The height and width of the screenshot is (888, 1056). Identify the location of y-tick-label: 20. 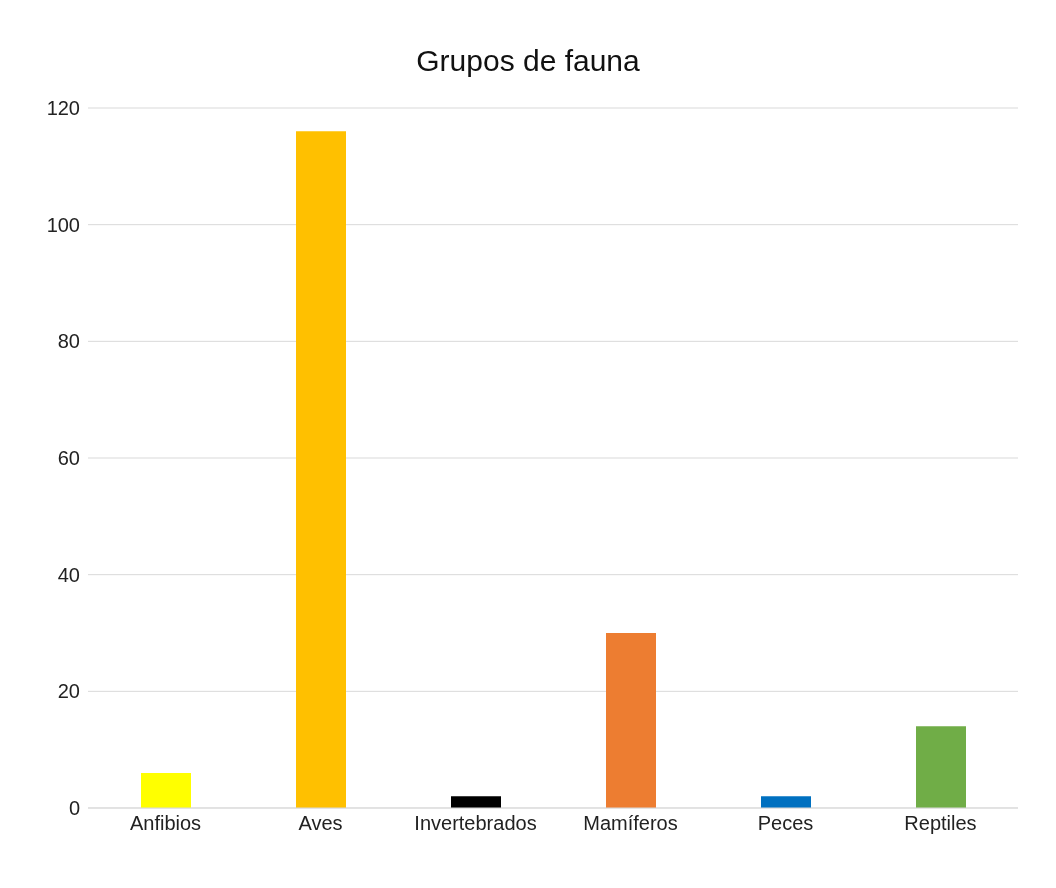
(68, 691).